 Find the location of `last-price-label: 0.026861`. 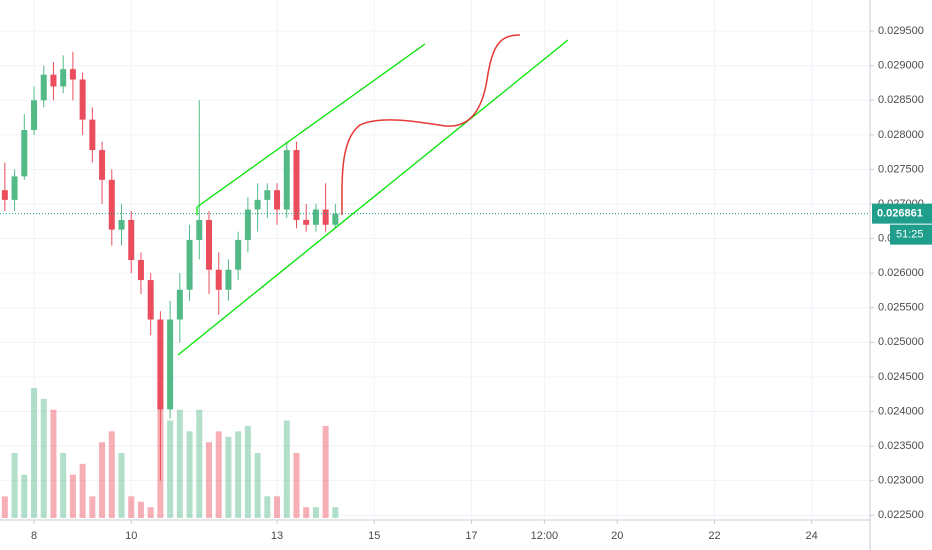

last-price-label: 0.026861 is located at coordinates (900, 214).